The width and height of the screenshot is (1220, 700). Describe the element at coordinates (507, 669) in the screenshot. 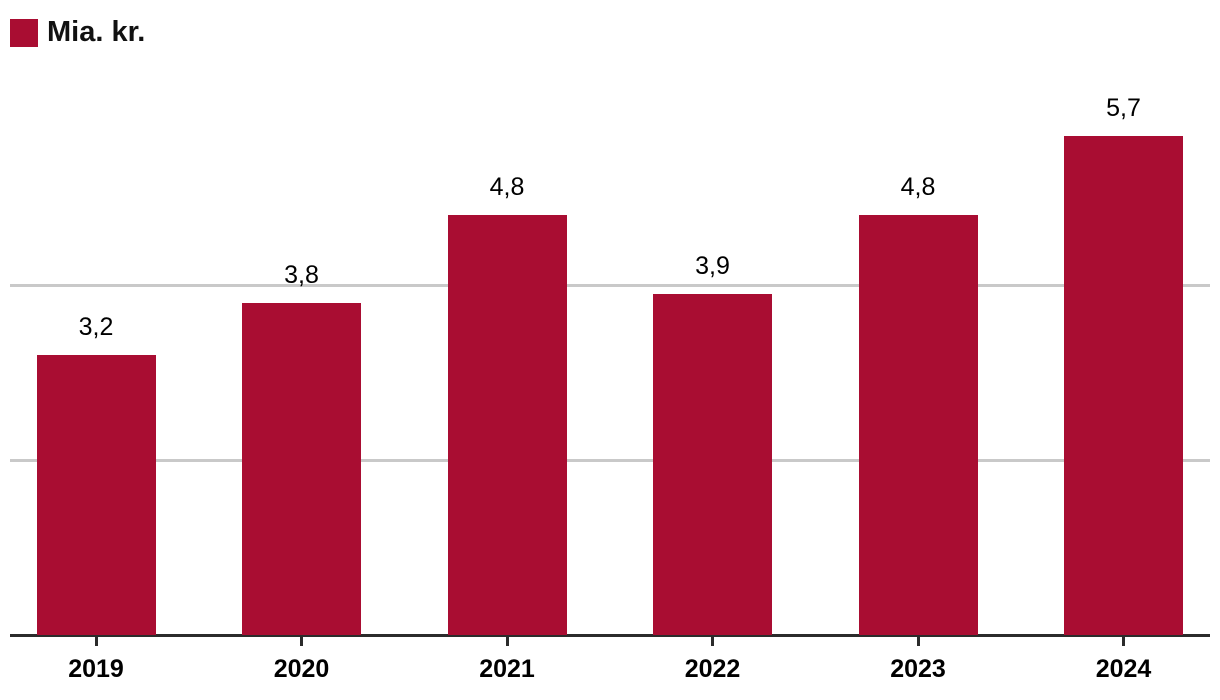

I see `x-axis-label-2021: 2021` at that location.